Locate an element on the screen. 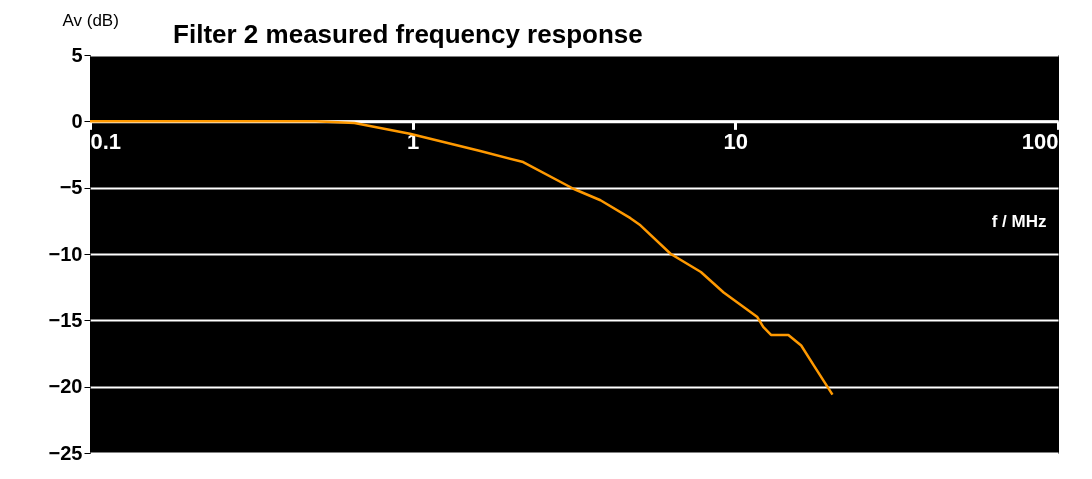 The image size is (1092, 479). y-tick-label: −10 is located at coordinates (65, 253).